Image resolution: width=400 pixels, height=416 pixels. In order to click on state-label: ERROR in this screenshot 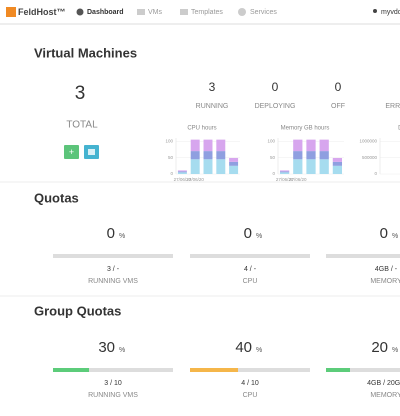, I will do `click(392, 106)`.